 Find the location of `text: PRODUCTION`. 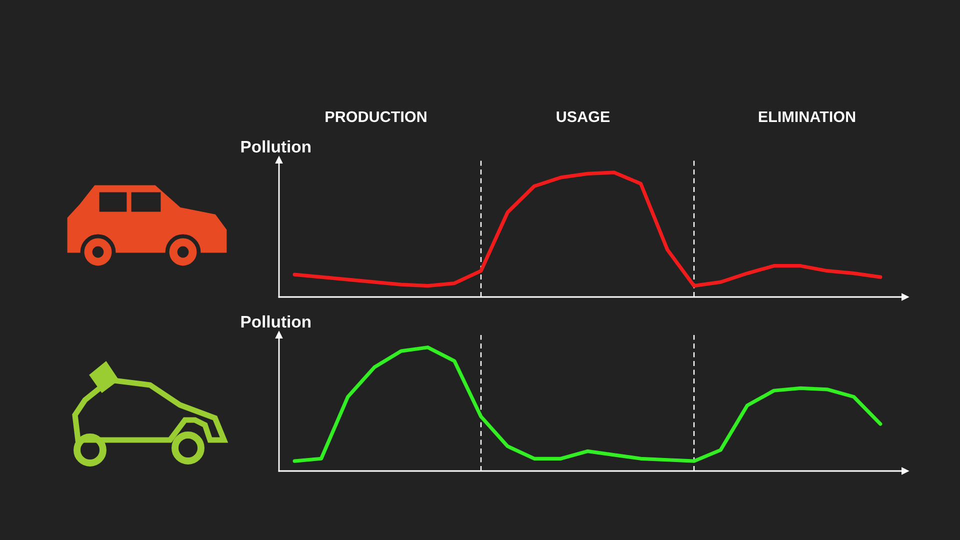

text: PRODUCTION is located at coordinates (376, 116).